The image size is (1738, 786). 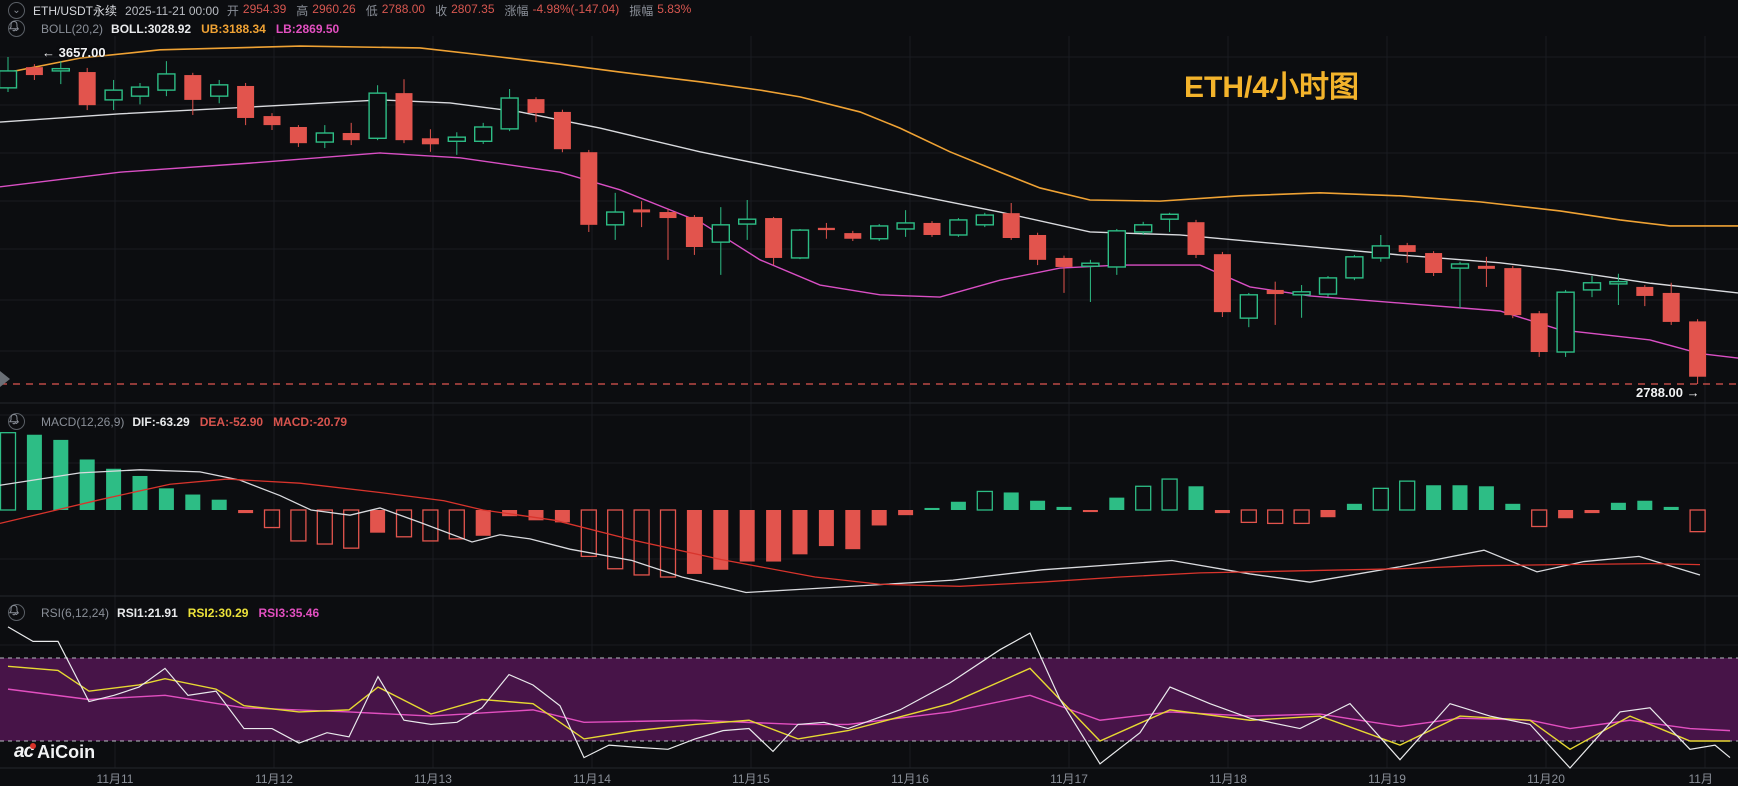 What do you see at coordinates (5, 379) in the screenshot?
I see `pane-resize-handle` at bounding box center [5, 379].